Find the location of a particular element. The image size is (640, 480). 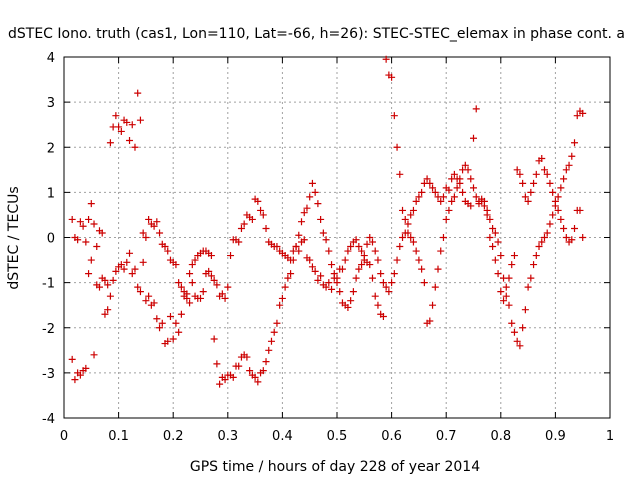

y-tick-label: -4 is located at coordinates (48, 419).